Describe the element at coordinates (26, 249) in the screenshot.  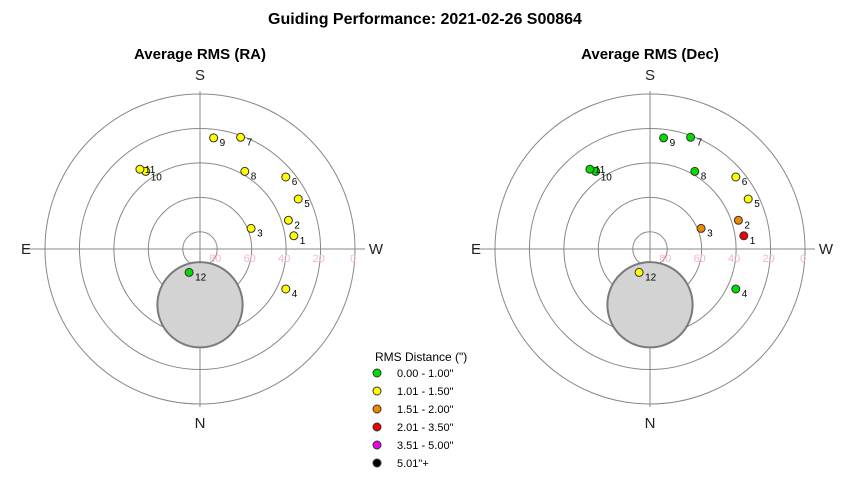
I see `compass-east-ra: E` at that location.